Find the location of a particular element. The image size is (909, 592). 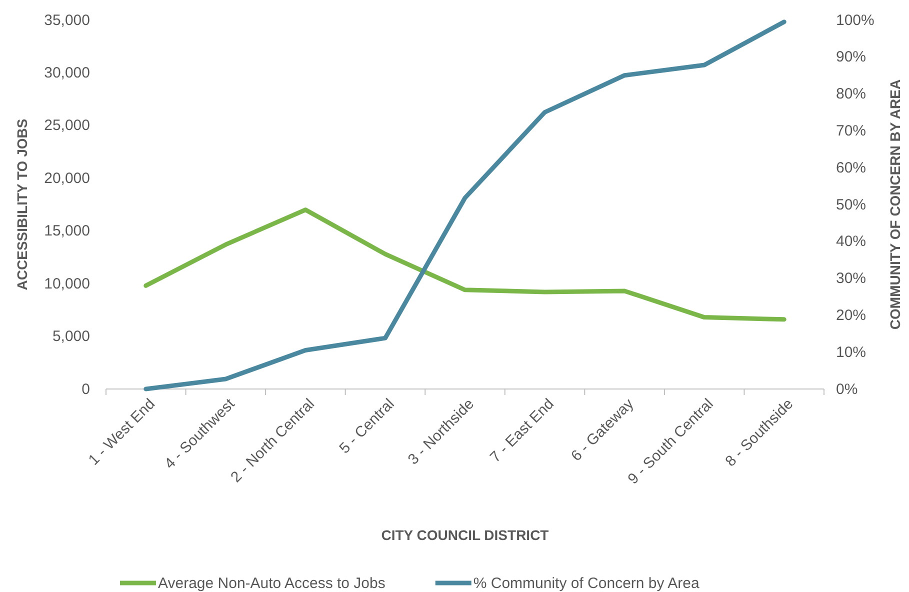

y2-tick-label: 60% is located at coordinates (851, 167).